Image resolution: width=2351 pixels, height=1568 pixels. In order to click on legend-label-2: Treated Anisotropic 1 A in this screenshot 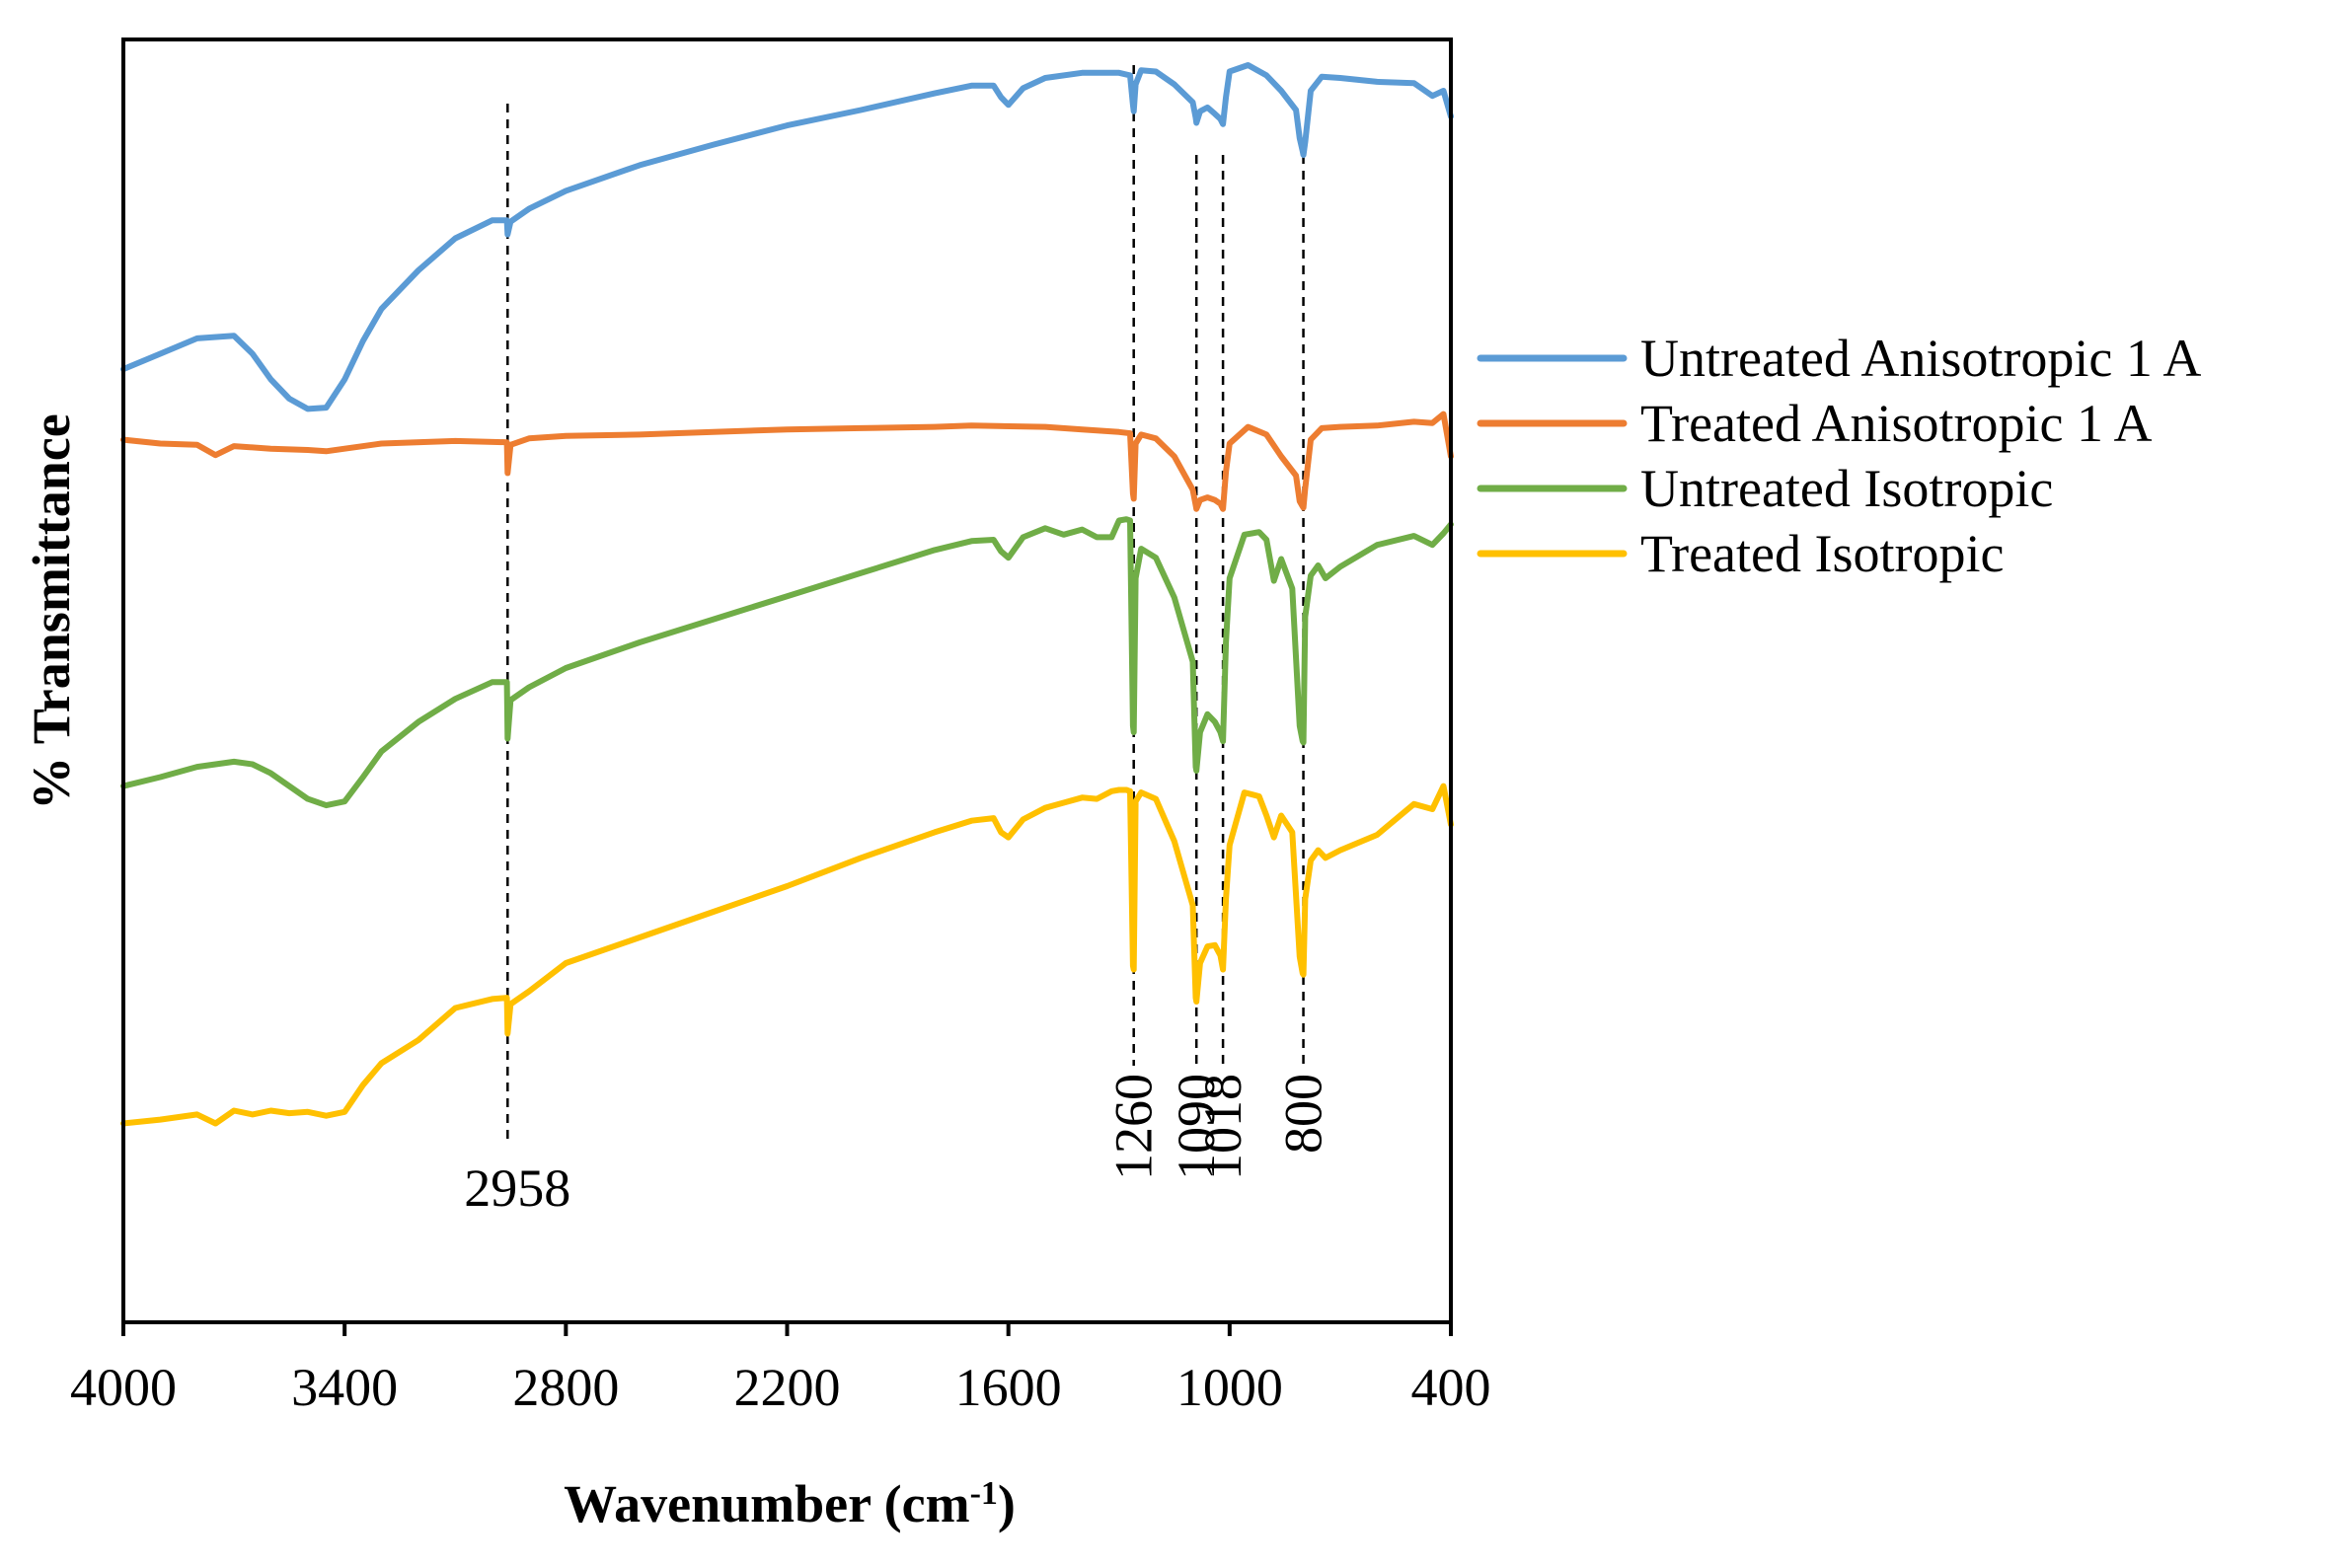, I will do `click(1896, 423)`.